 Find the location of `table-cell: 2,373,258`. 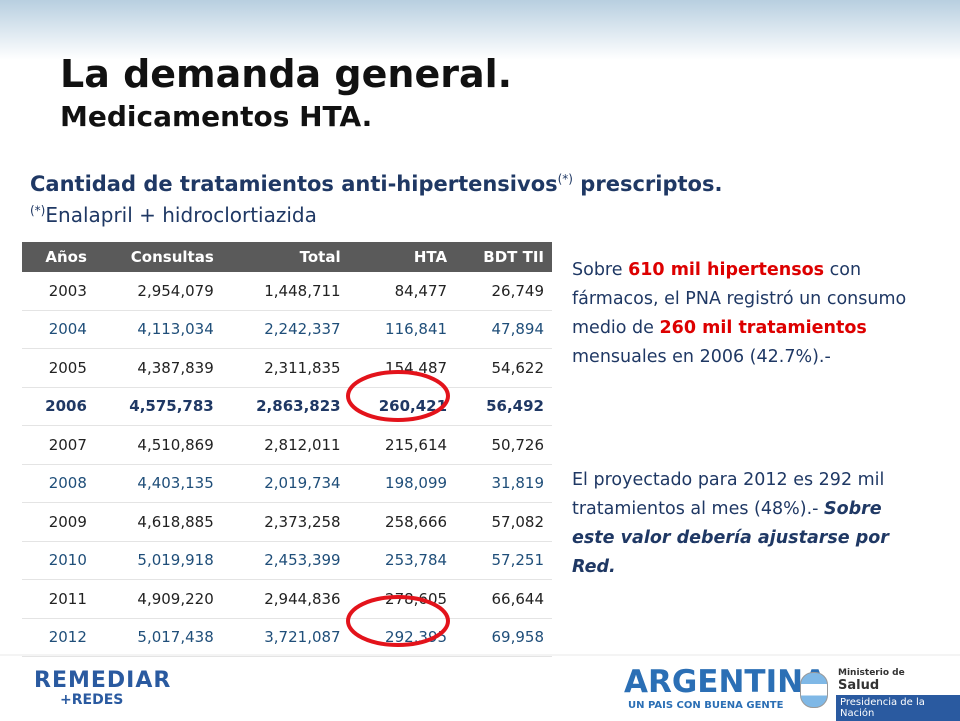

table-cell: 2,373,258 is located at coordinates (285, 522).